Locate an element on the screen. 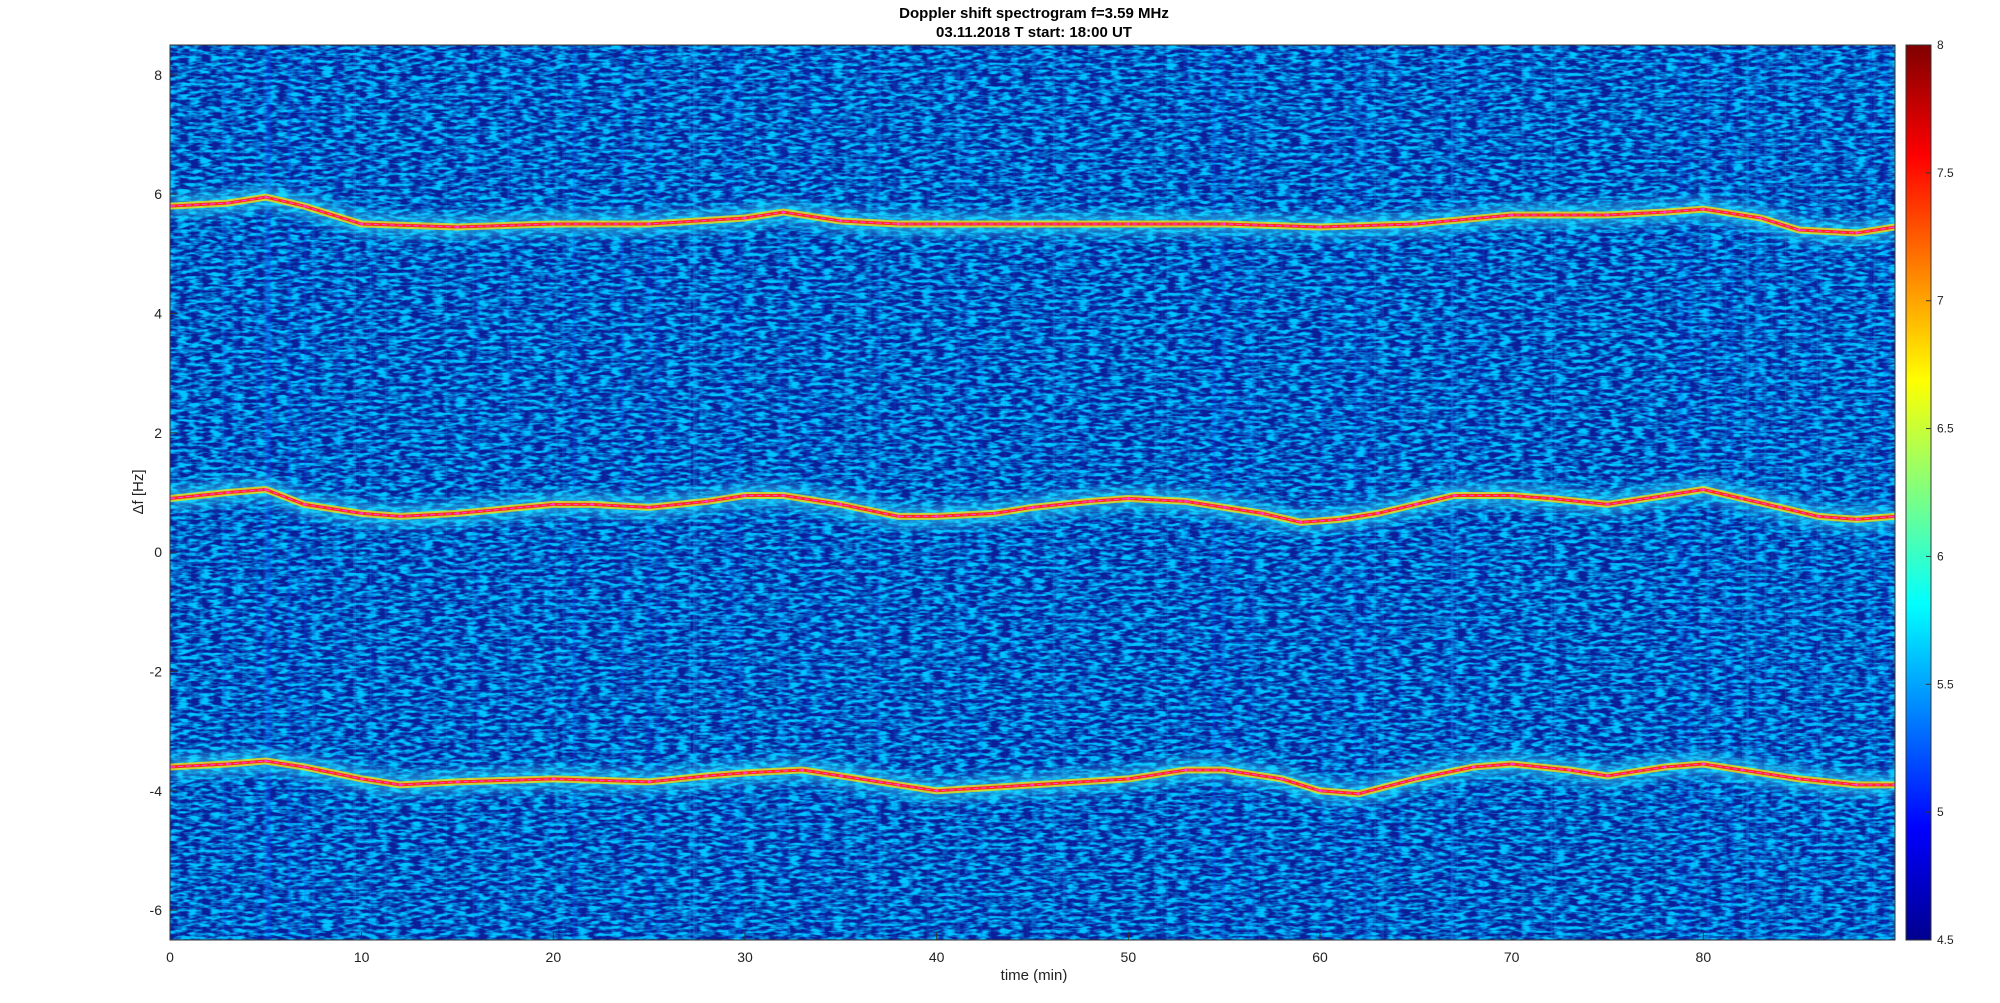 This screenshot has height=1003, width=2000. colorbar is located at coordinates (1918, 492).